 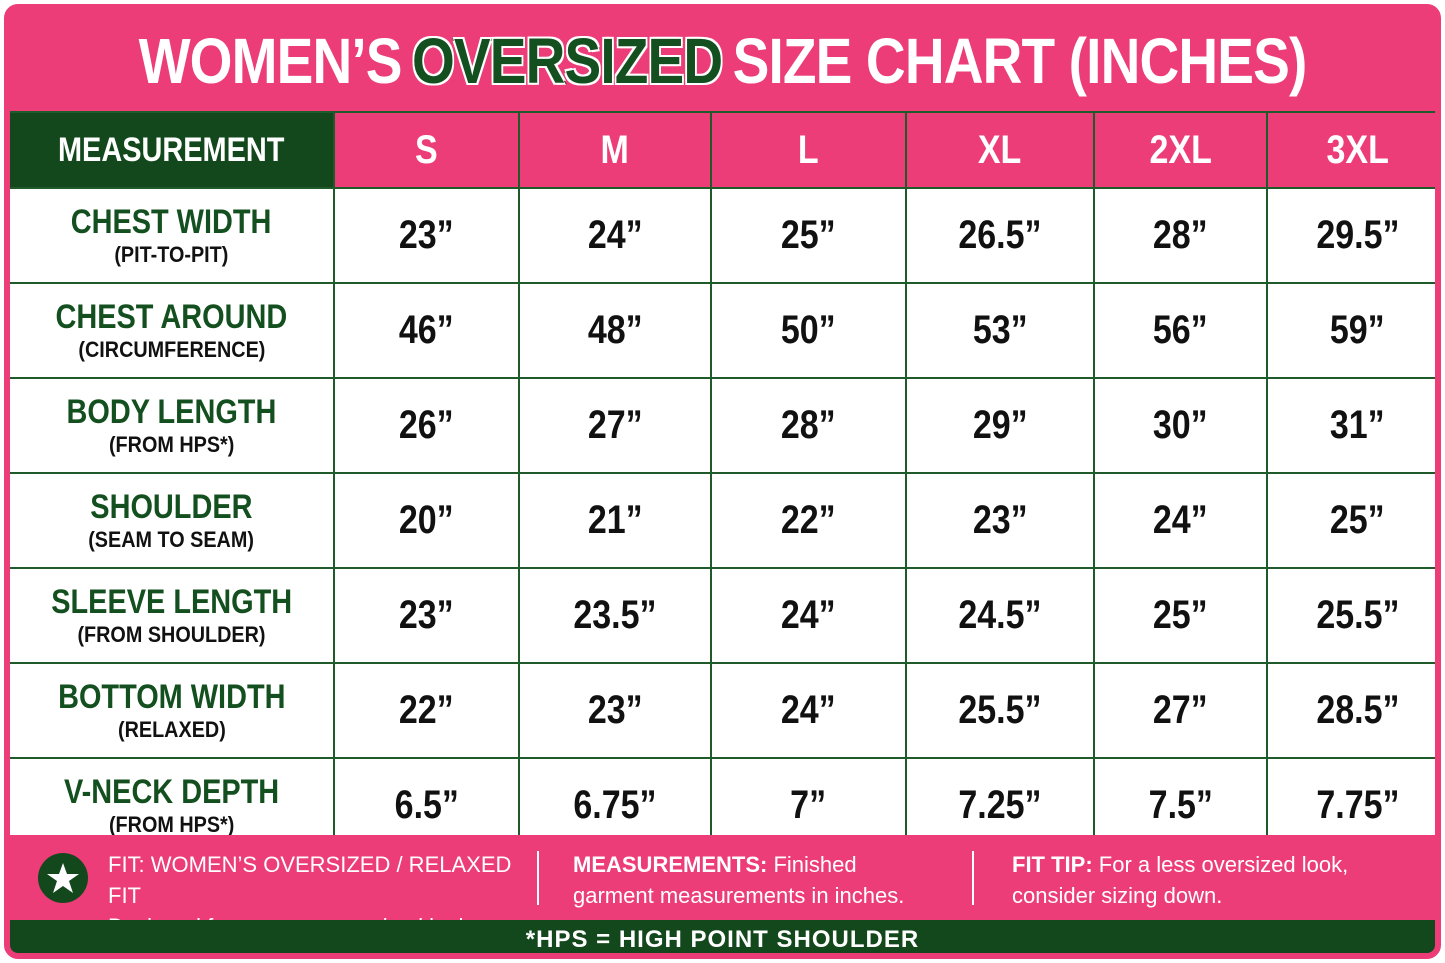 I want to click on value-cell: 23.5”, so click(x=615, y=615).